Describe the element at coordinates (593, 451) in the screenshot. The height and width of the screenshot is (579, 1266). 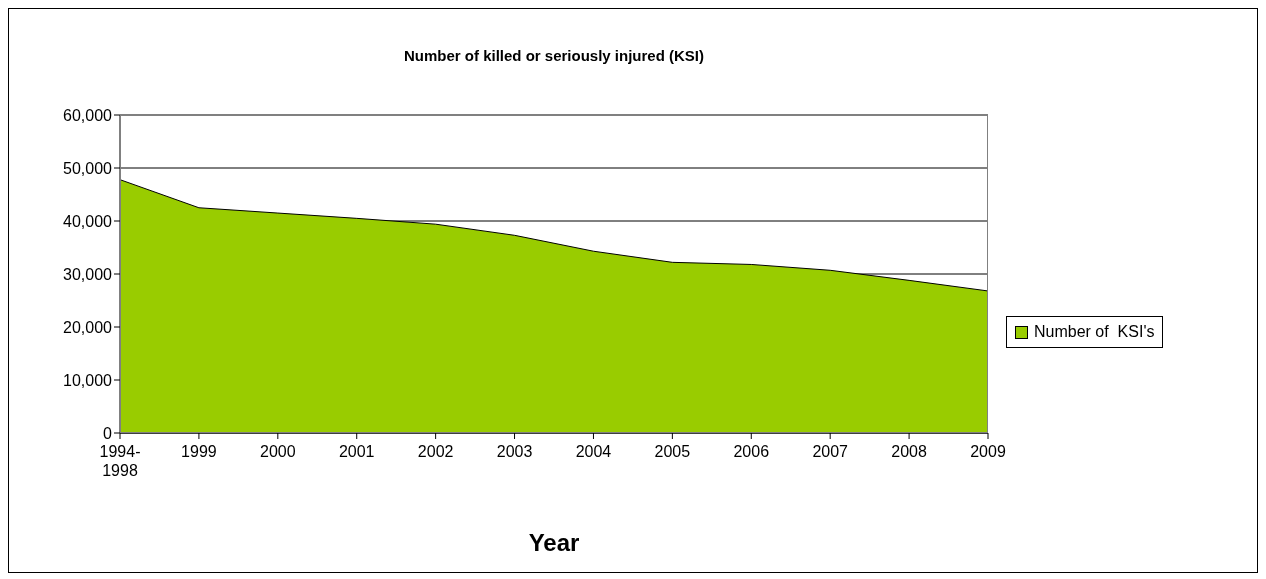
I see `x-tick-label: 2004` at that location.